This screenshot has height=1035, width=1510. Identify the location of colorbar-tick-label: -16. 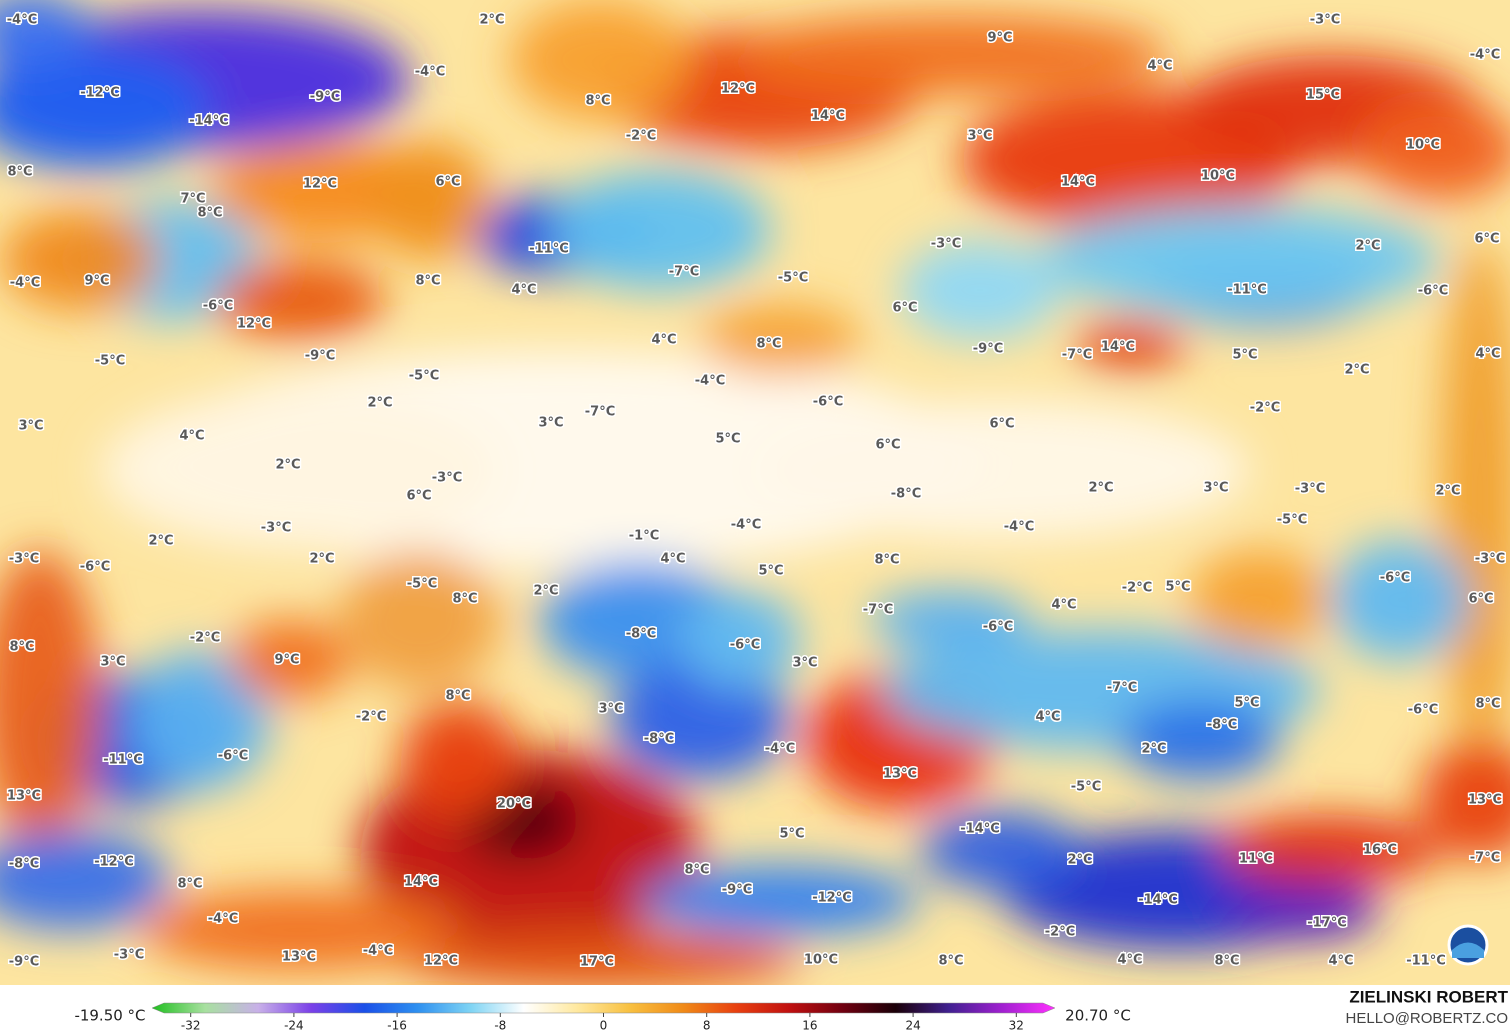
(397, 1026).